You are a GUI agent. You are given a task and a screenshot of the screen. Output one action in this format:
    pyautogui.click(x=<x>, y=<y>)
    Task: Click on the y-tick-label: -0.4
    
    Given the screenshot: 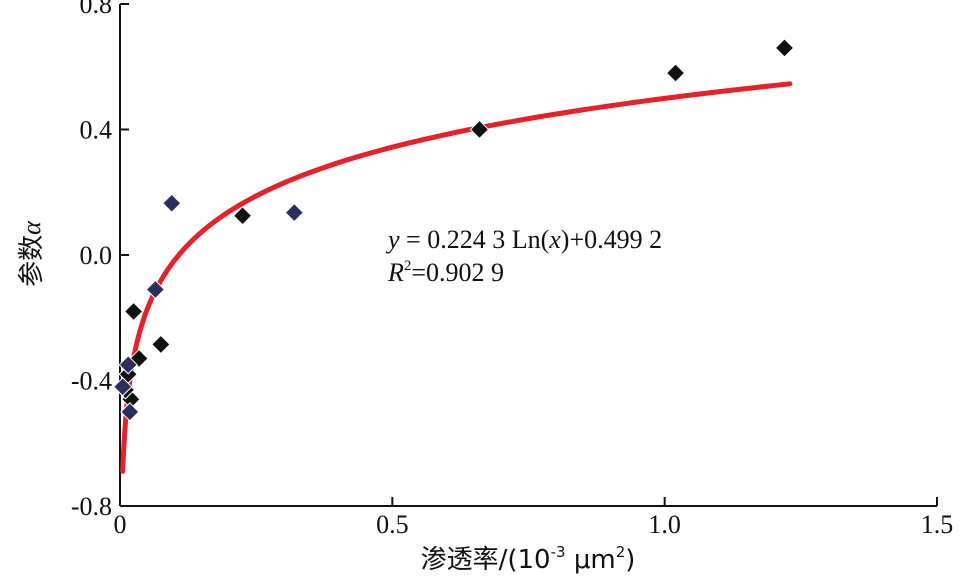 What is the action you would take?
    pyautogui.click(x=91, y=381)
    